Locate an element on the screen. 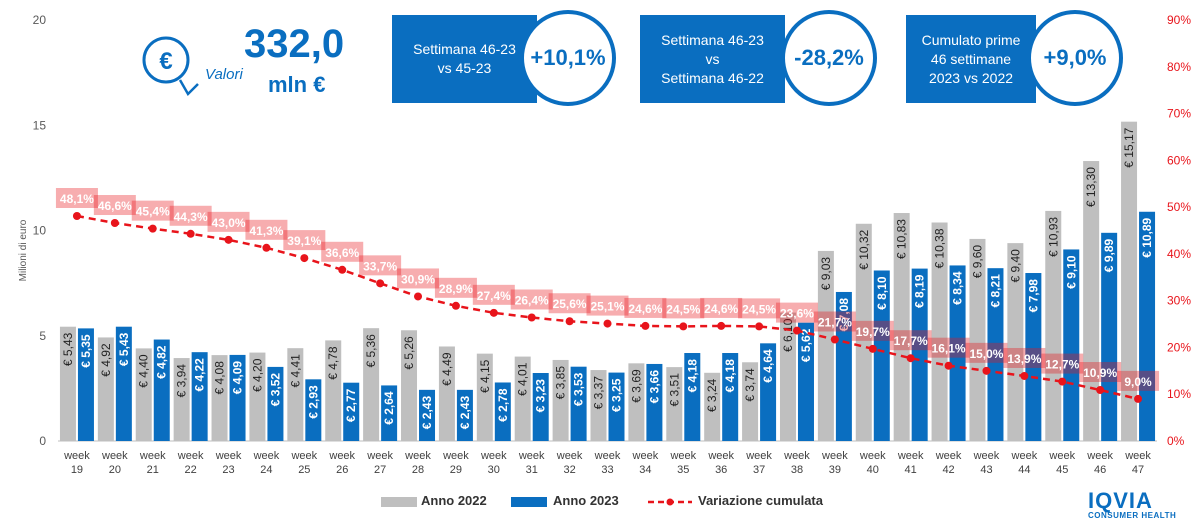 The width and height of the screenshot is (1199, 522). bar-2022-label: € 4,20 is located at coordinates (257, 375).